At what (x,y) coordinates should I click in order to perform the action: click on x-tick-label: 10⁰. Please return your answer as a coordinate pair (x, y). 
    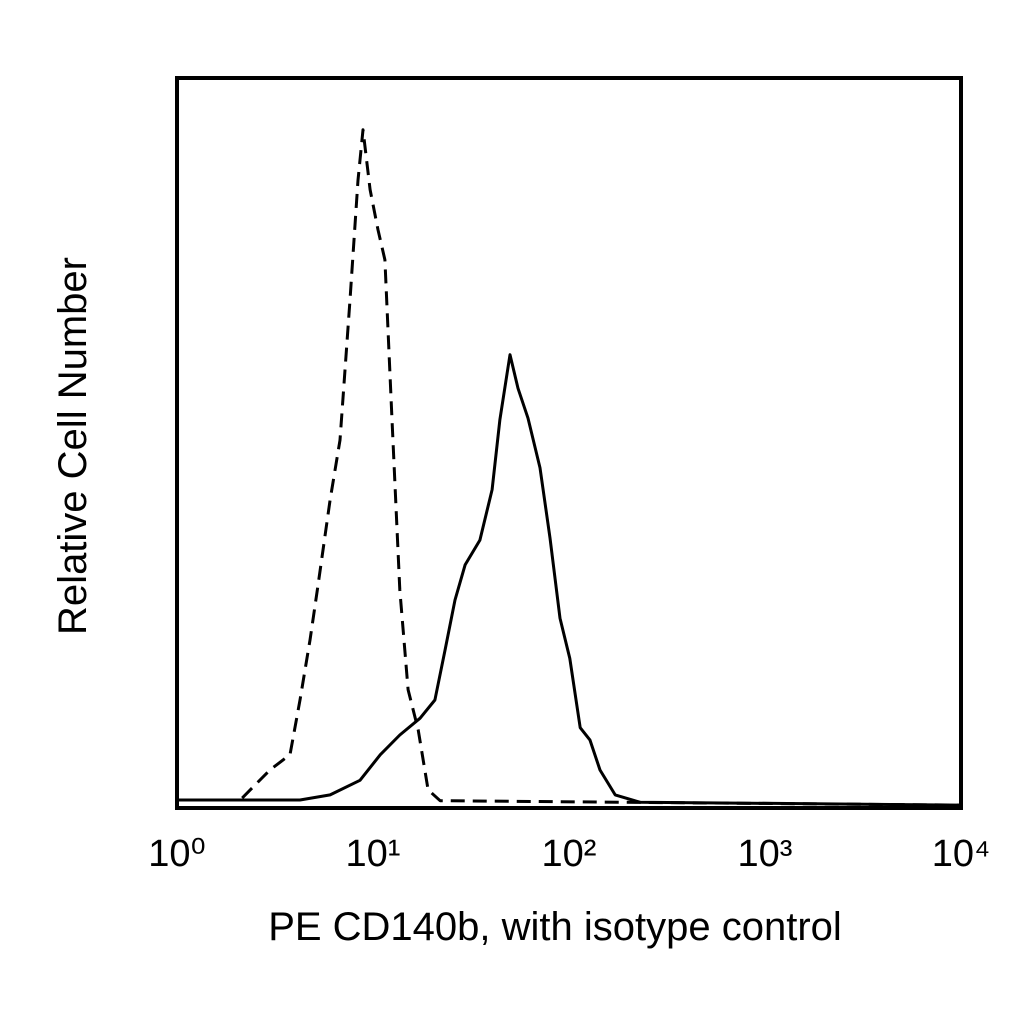
    Looking at the image, I should click on (177, 854).